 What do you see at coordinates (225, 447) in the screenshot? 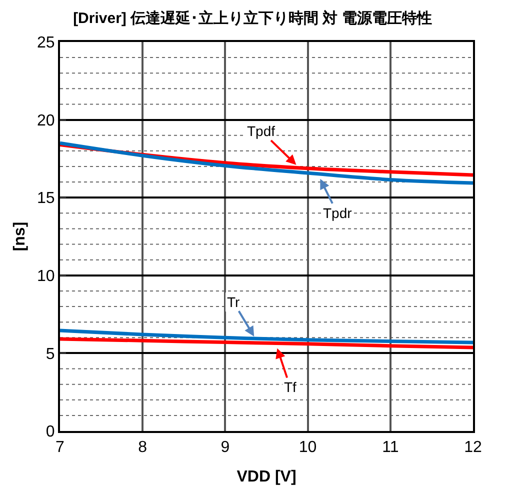
I see `x-tick-label: 9` at bounding box center [225, 447].